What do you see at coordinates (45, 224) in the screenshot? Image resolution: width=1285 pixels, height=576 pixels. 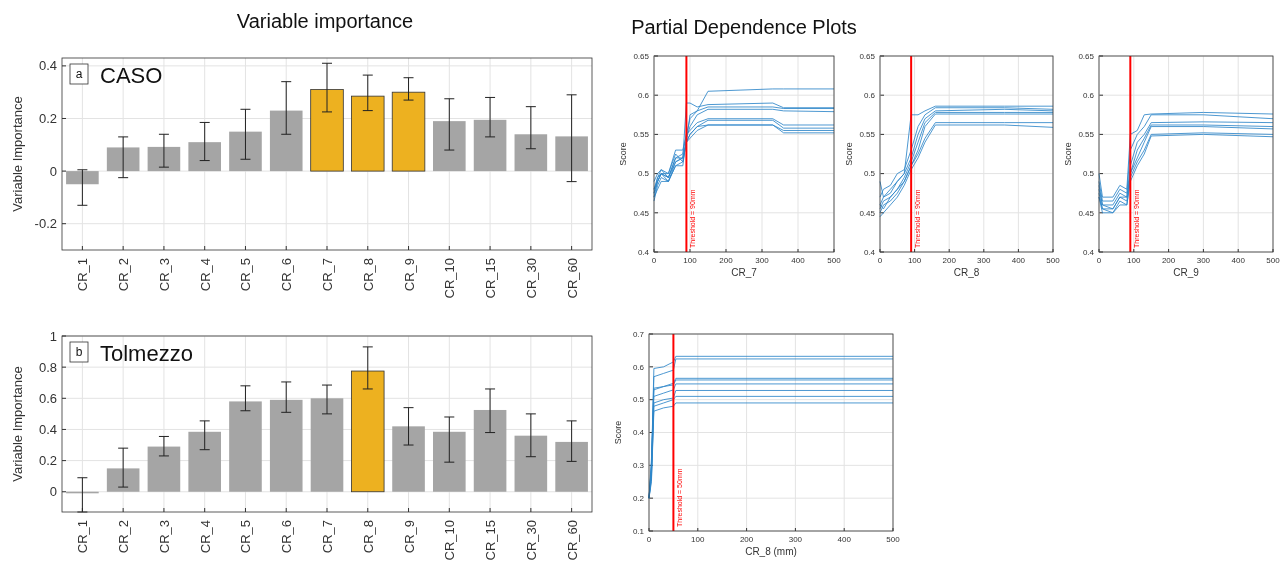 I see `y-tick-label: -0.2` at bounding box center [45, 224].